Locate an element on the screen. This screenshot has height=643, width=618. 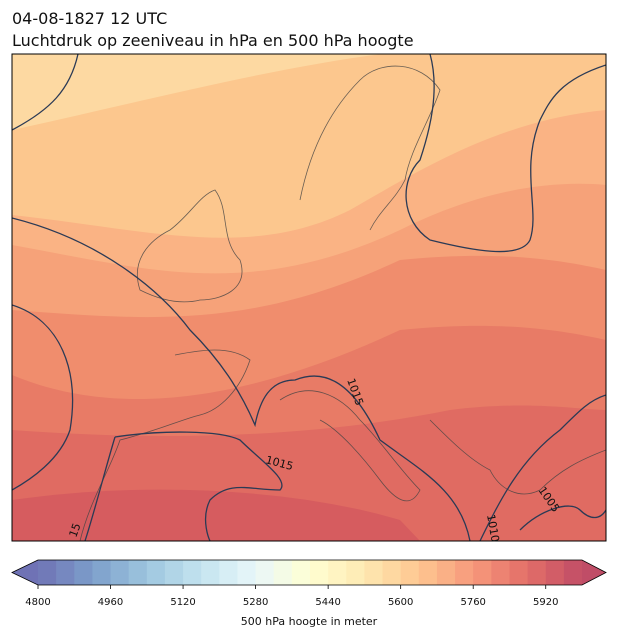
colorbar-tick-label: 4800 is located at coordinates (37, 602).